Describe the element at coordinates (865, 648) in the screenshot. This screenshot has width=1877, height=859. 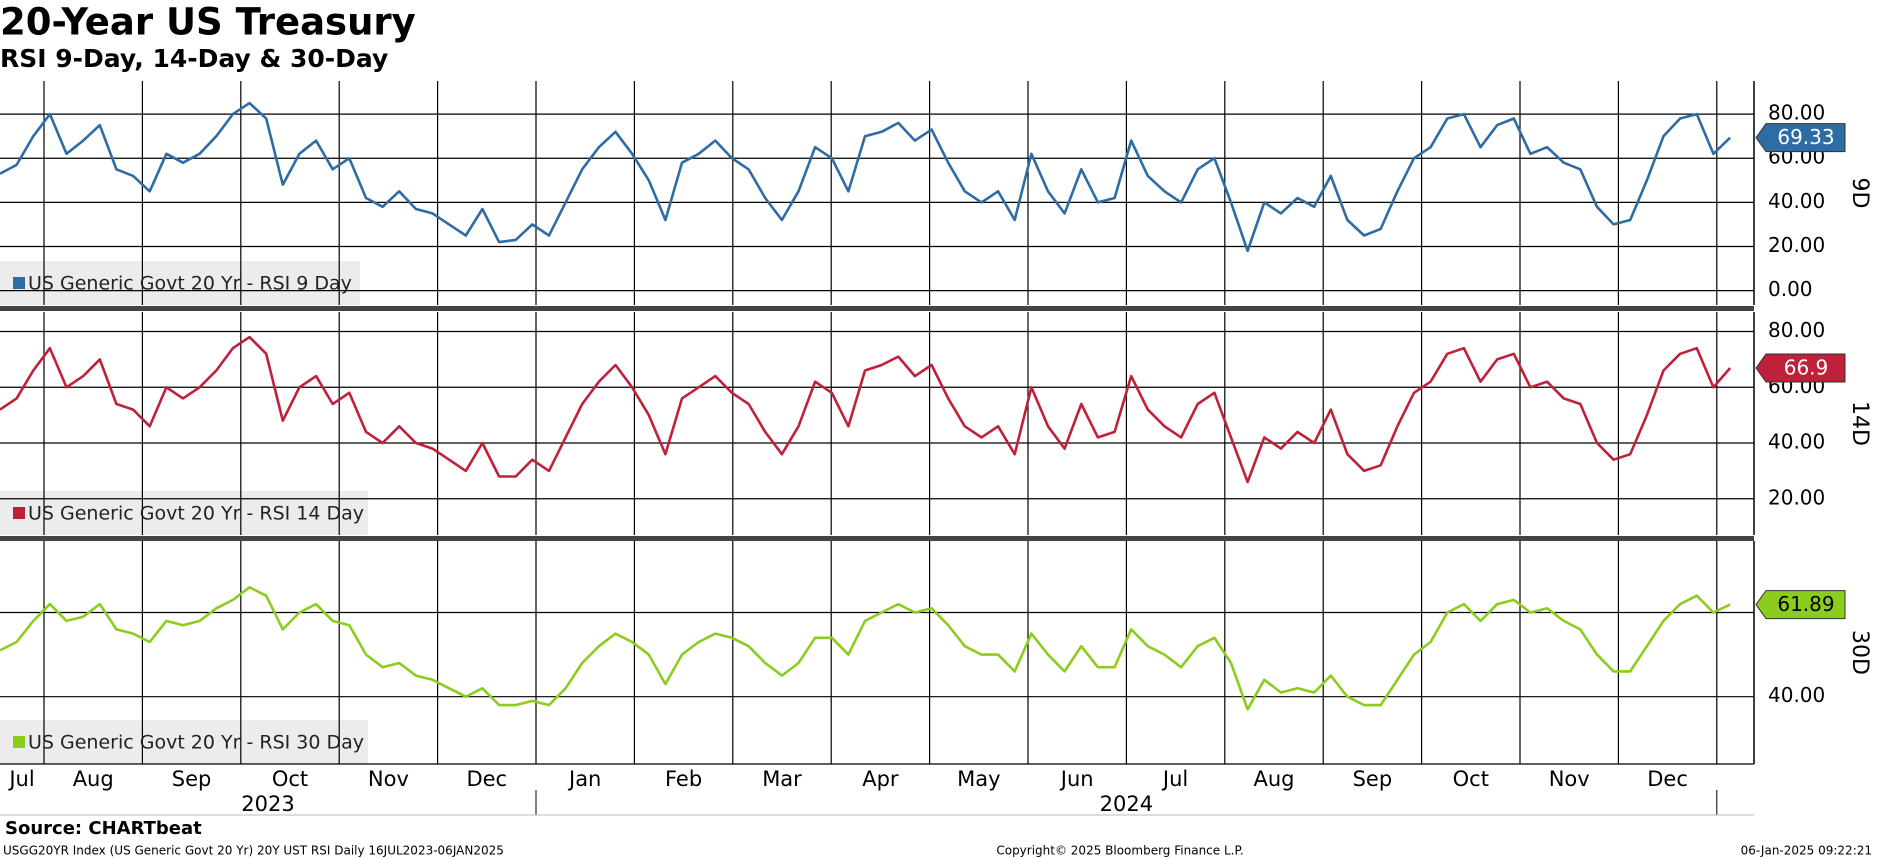
I see `series-line` at that location.